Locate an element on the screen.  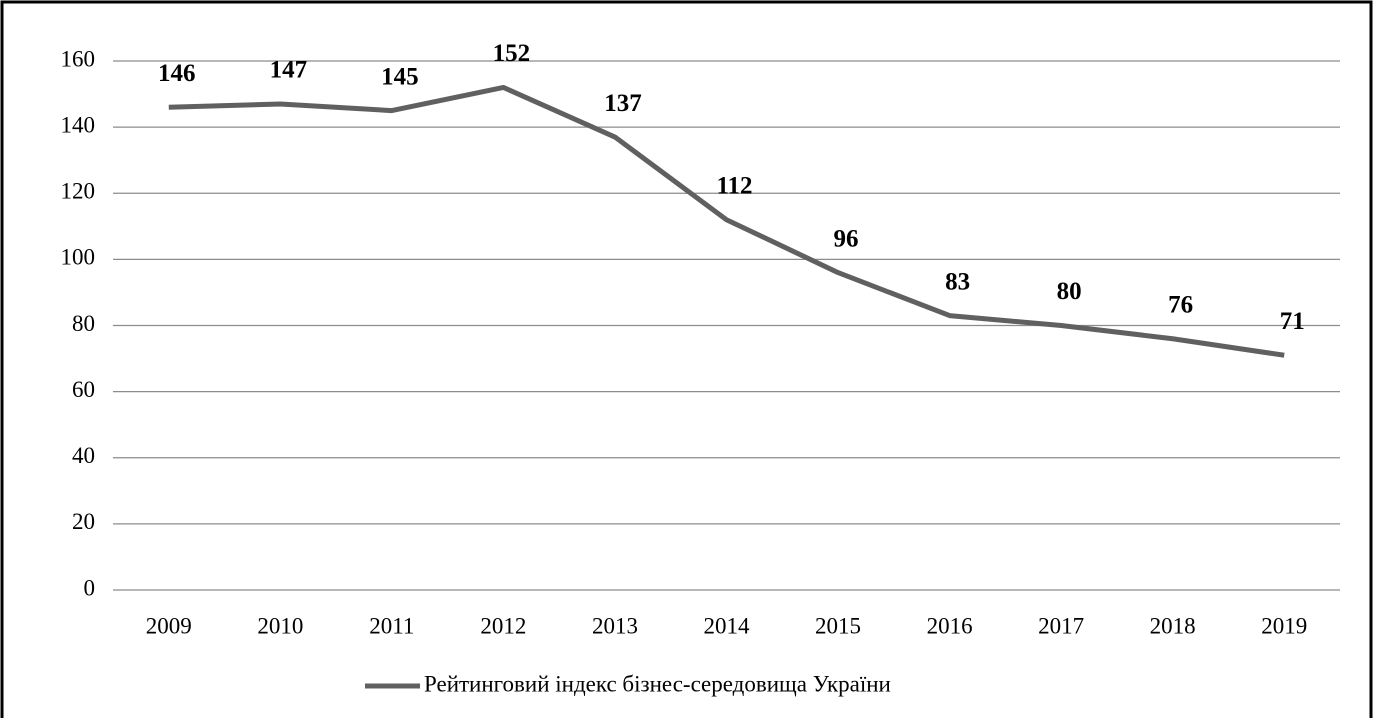
x-tick-label: 2011 is located at coordinates (391, 625).